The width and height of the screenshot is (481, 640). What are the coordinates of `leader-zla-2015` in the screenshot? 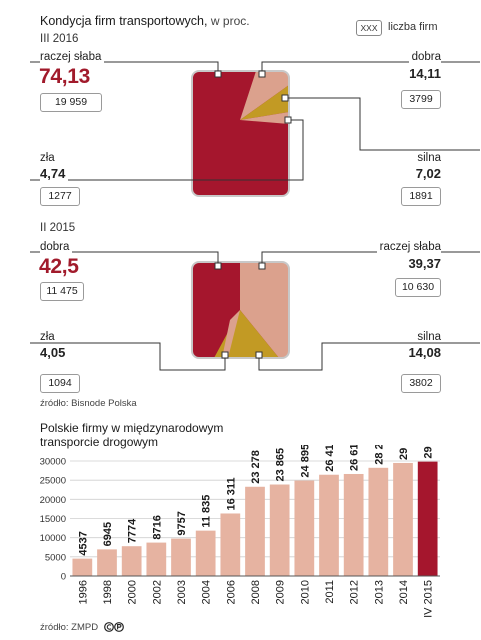 It's located at (128, 356).